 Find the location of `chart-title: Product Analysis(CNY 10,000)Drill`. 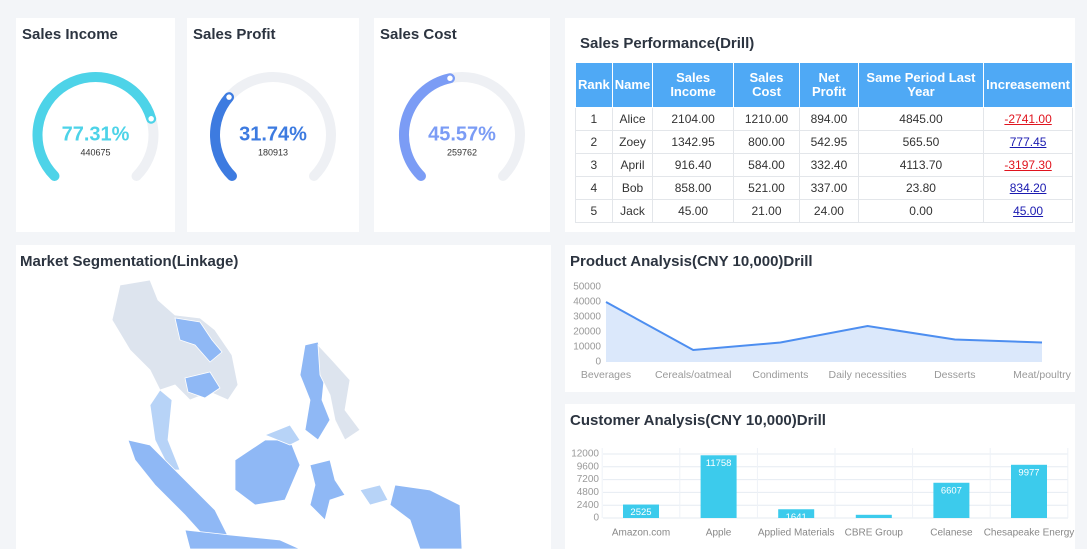

chart-title: Product Analysis(CNY 10,000)Drill is located at coordinates (691, 261).